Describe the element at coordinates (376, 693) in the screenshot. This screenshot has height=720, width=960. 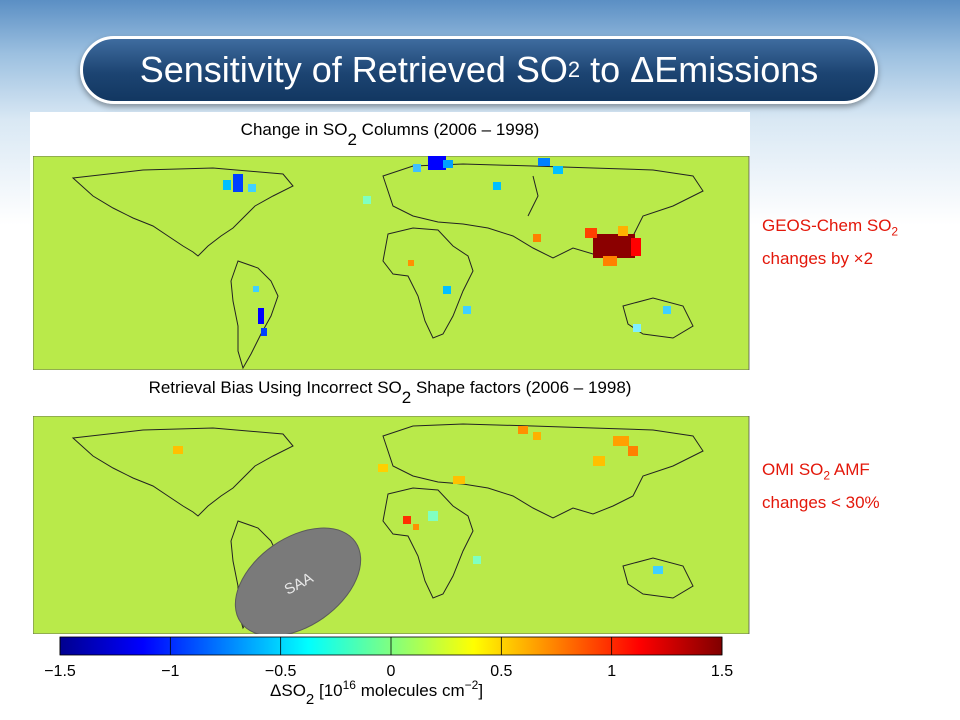
I see `colorbar-label: ΔSO2 [1016 molecules cm−2]` at that location.